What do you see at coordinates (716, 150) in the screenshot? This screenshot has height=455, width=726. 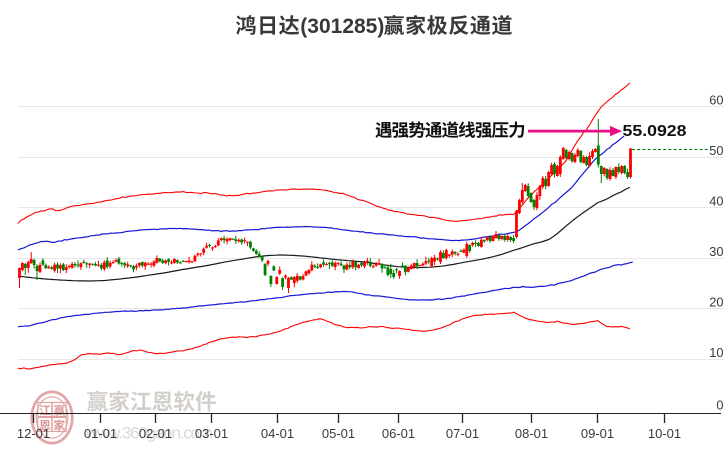 I see `svg-text: 50` at bounding box center [716, 150].